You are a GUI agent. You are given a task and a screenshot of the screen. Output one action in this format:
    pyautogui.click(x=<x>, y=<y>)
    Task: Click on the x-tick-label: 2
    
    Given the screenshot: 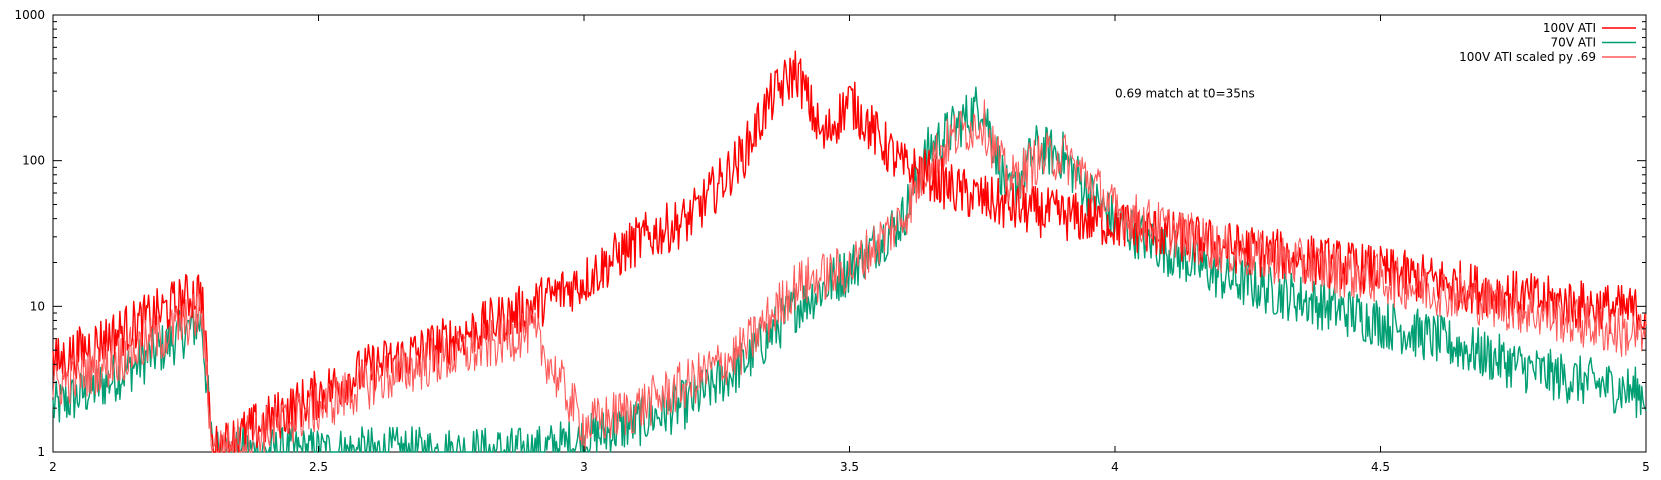 What is the action you would take?
    pyautogui.click(x=53, y=467)
    